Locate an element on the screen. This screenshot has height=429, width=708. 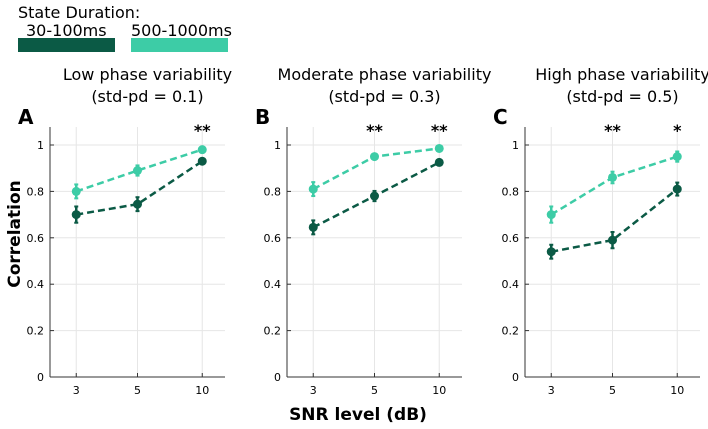
panel-subtitle: (std-pd = 0.3) is located at coordinates (384, 96).